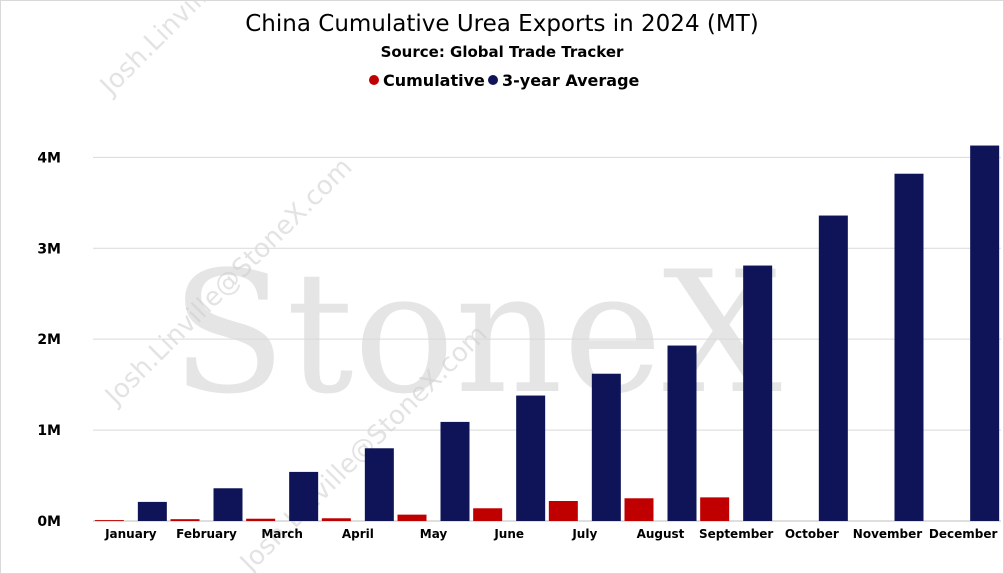 Image resolution: width=1004 pixels, height=574 pixels. Describe the element at coordinates (661, 534) in the screenshot. I see `x-tick-label: August` at that location.